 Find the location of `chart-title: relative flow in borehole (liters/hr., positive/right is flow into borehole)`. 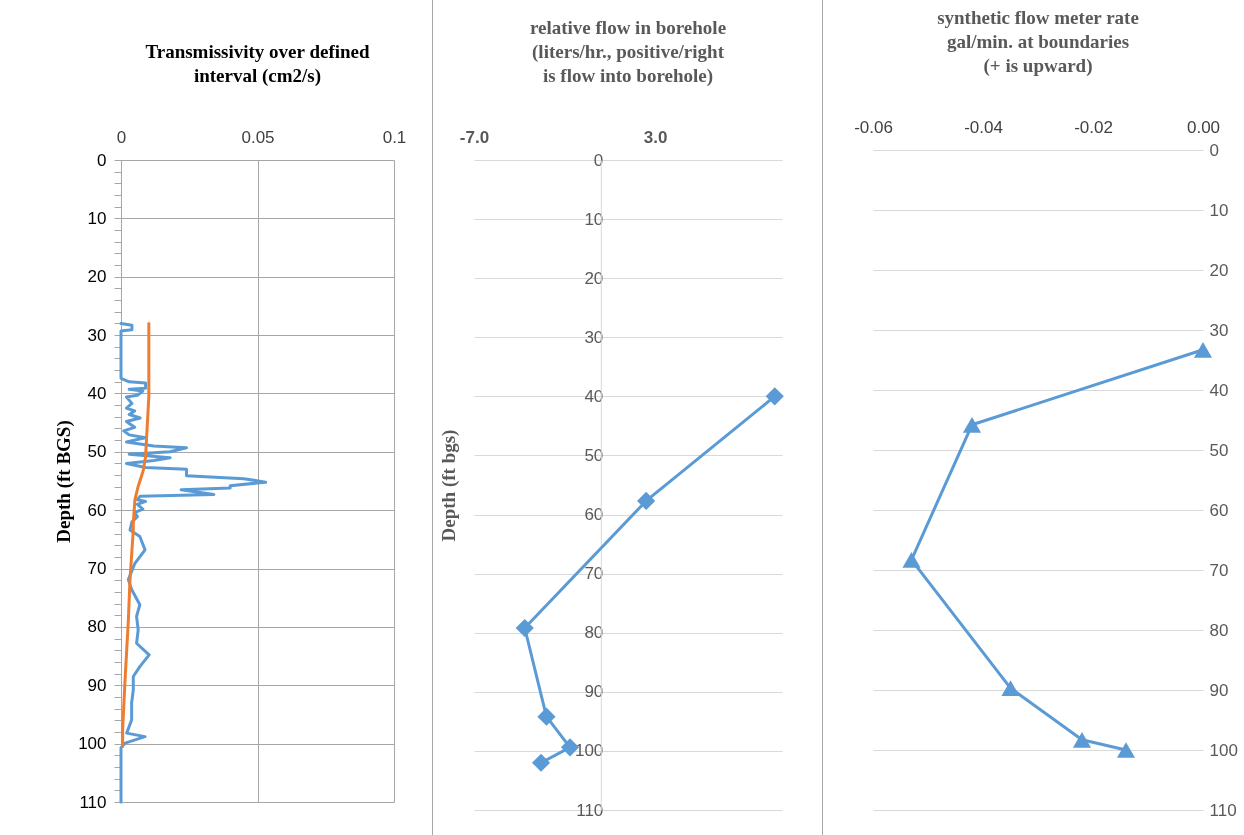

chart-title: relative flow in borehole (liters/hr., positive/right is flow into borehole) is located at coordinates (628, 52).